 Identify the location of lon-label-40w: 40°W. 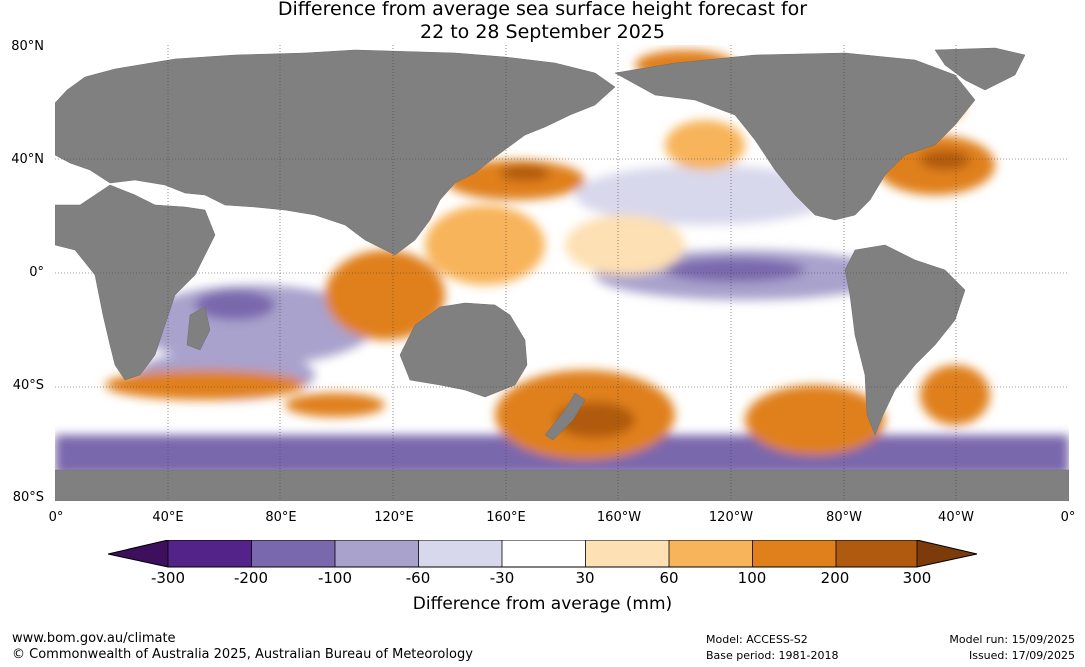
(956, 517).